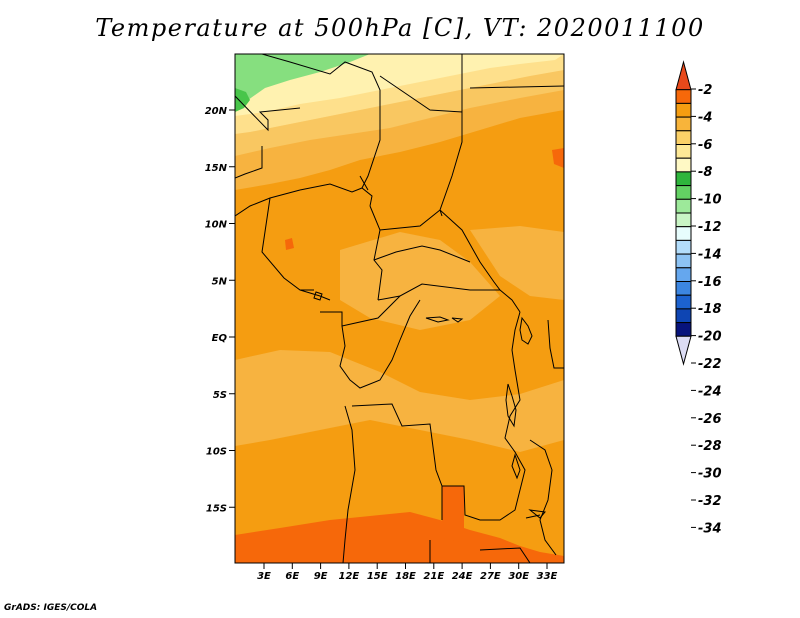  Describe the element at coordinates (51, 608) in the screenshot. I see `grads-credit: GrADS: IGES/COLA` at that location.